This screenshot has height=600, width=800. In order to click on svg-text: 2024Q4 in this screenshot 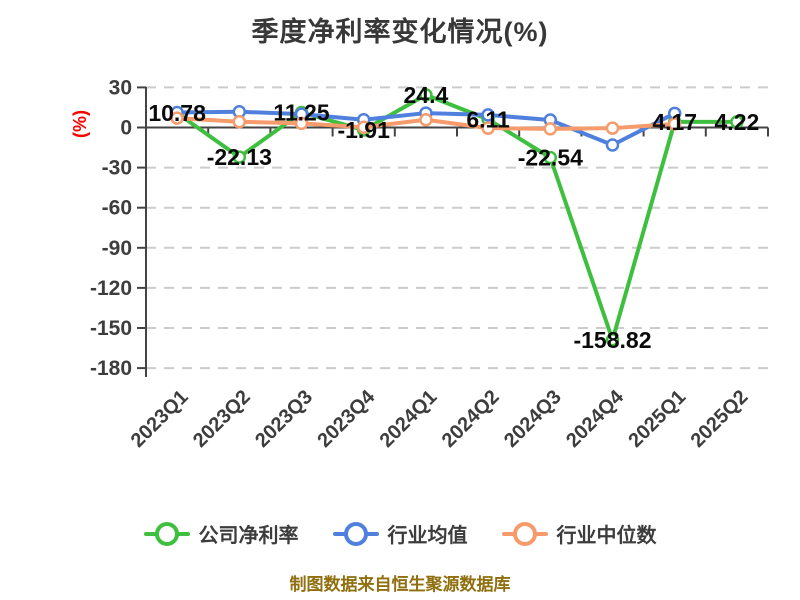, I will do `click(595, 418)`.